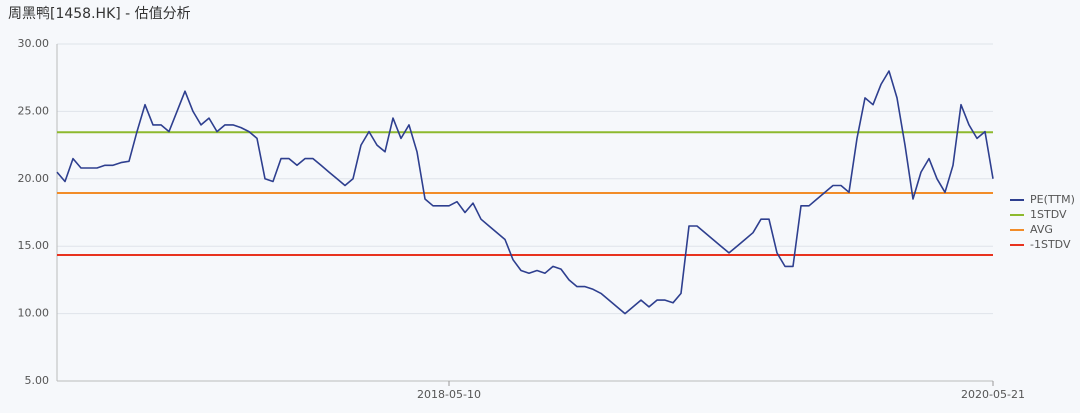 The image size is (1080, 413). What do you see at coordinates (1041, 229) in the screenshot?
I see `legend-label: AVG` at bounding box center [1041, 229].